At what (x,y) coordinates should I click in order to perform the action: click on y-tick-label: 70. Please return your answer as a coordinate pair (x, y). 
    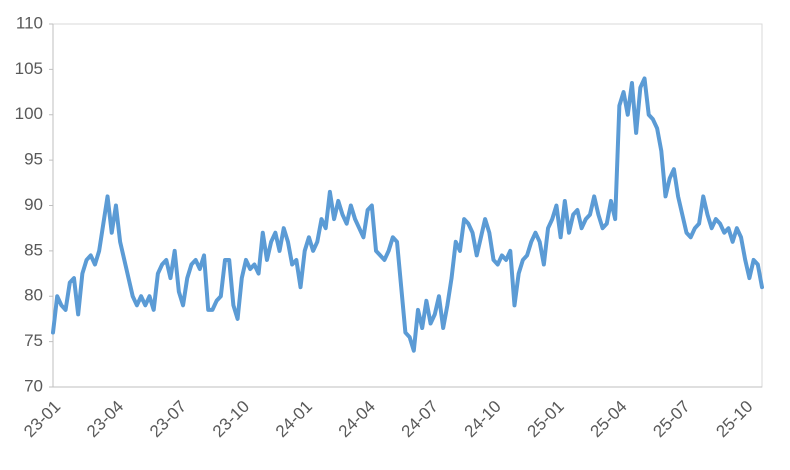
    Looking at the image, I should click on (33, 385).